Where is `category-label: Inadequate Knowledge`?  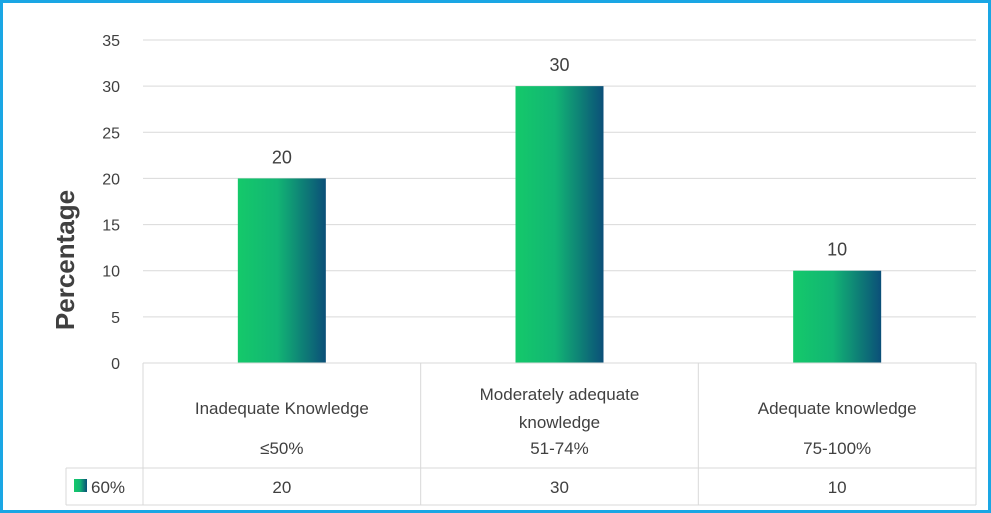
category-label: Inadequate Knowledge is located at coordinates (282, 408).